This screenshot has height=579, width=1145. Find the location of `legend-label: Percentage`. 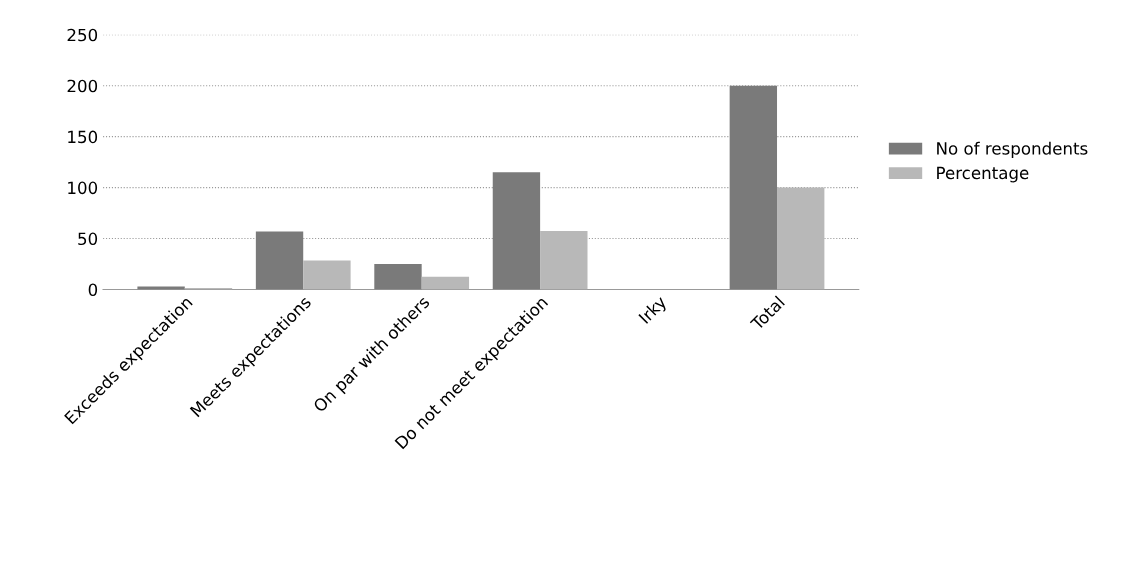

legend-label: Percentage is located at coordinates (983, 174).